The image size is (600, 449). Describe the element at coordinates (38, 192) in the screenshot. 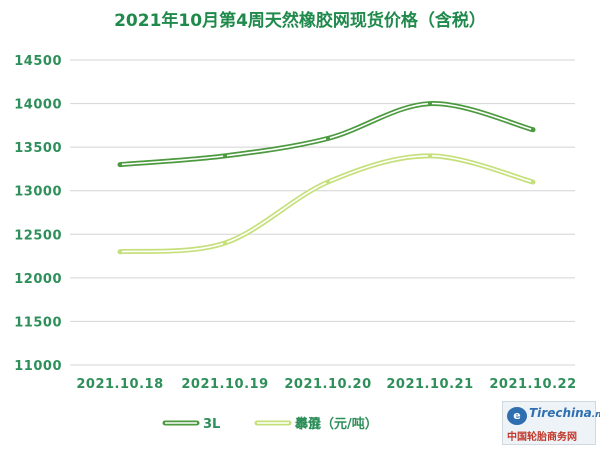

I see `y-tick-label: 13000` at that location.